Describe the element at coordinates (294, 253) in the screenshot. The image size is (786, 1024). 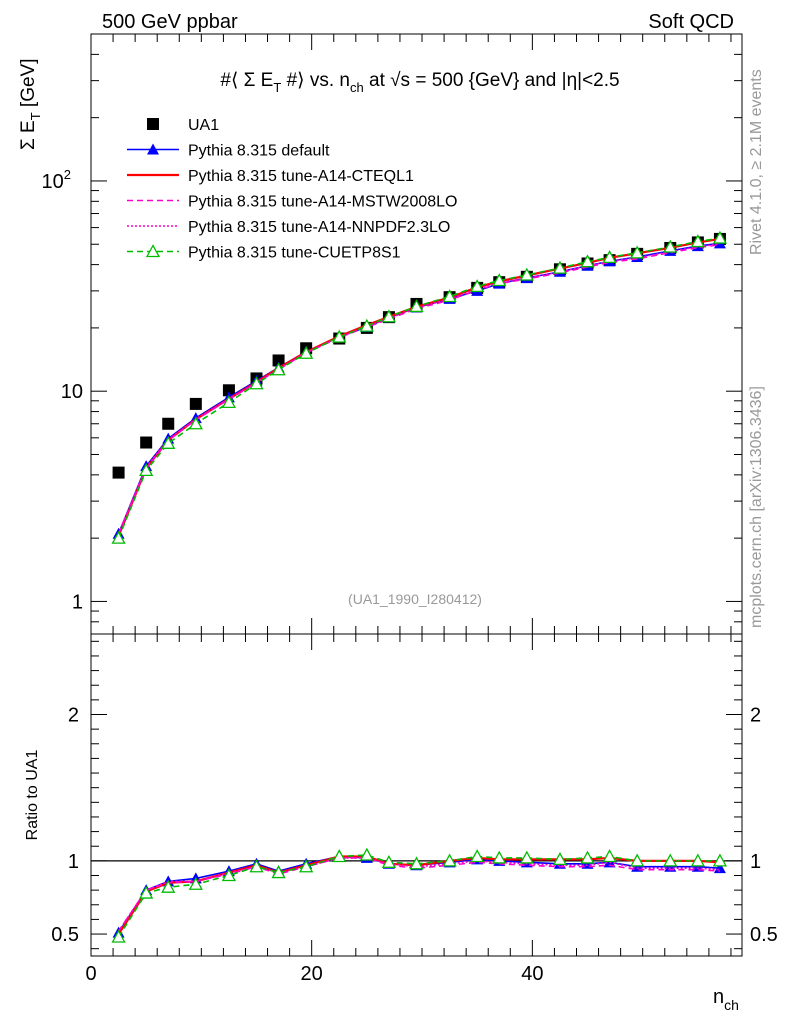
I see `legend-label-pythia-8-315-tune-cuetp8s1: Pythia 8.315 tune-CUETP8S1` at that location.